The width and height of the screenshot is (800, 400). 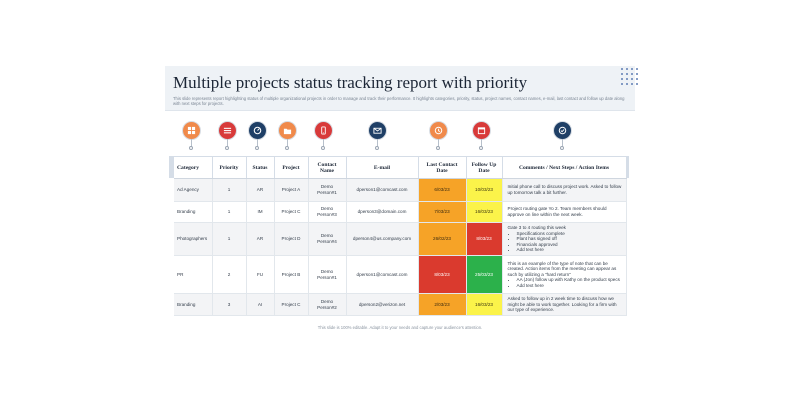 I want to click on cell-status: AI, so click(x=260, y=304).